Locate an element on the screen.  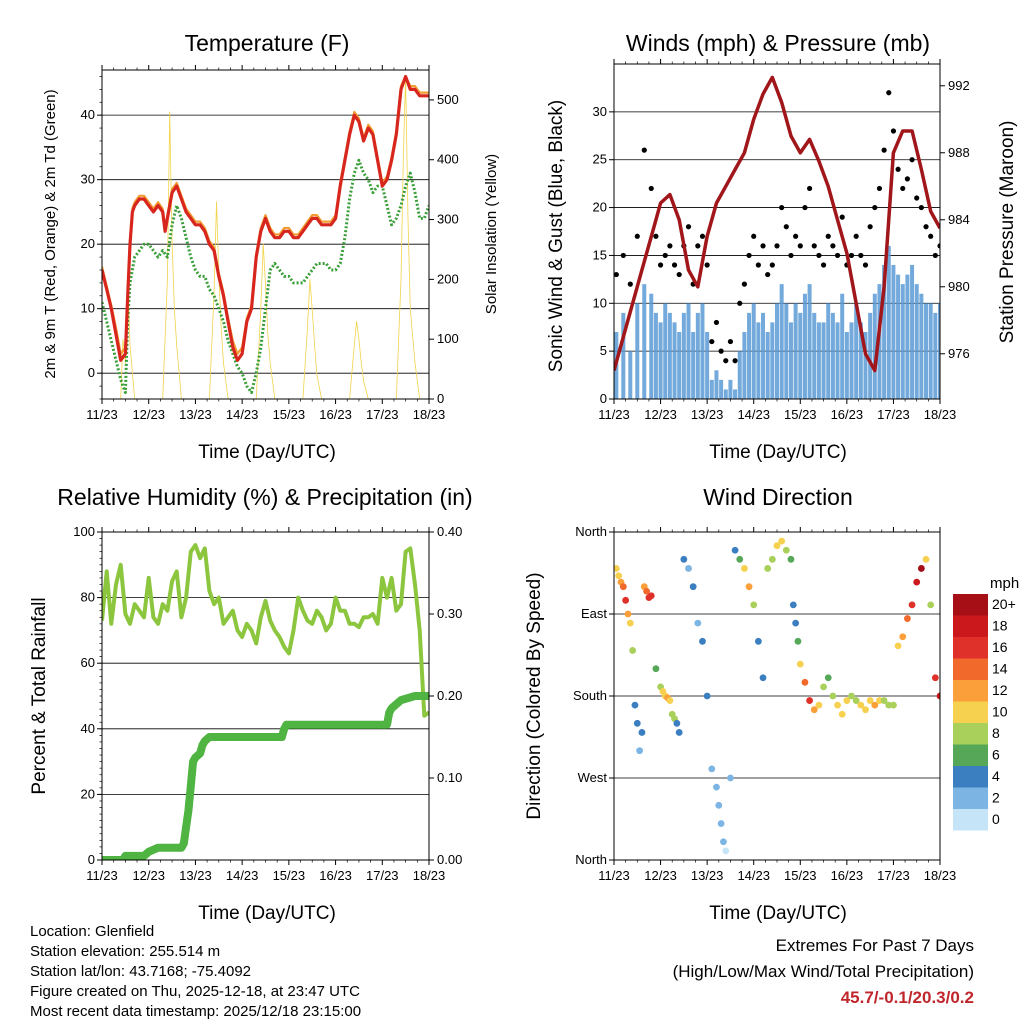
temp-xtick-label: 14/23 is located at coordinates (242, 414).